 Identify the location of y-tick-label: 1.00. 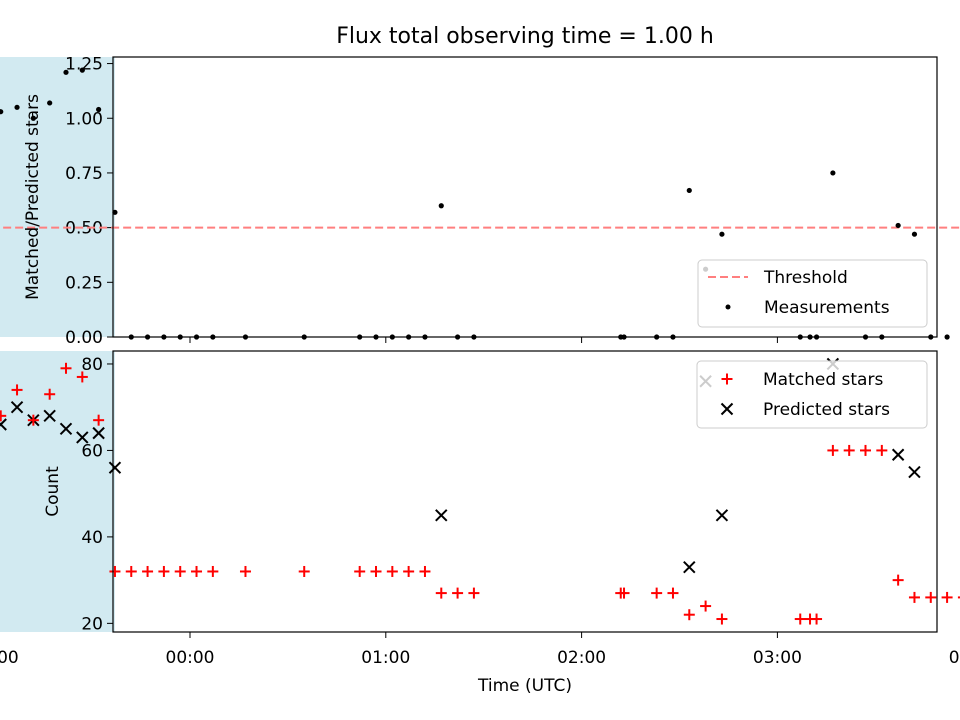
(84, 119).